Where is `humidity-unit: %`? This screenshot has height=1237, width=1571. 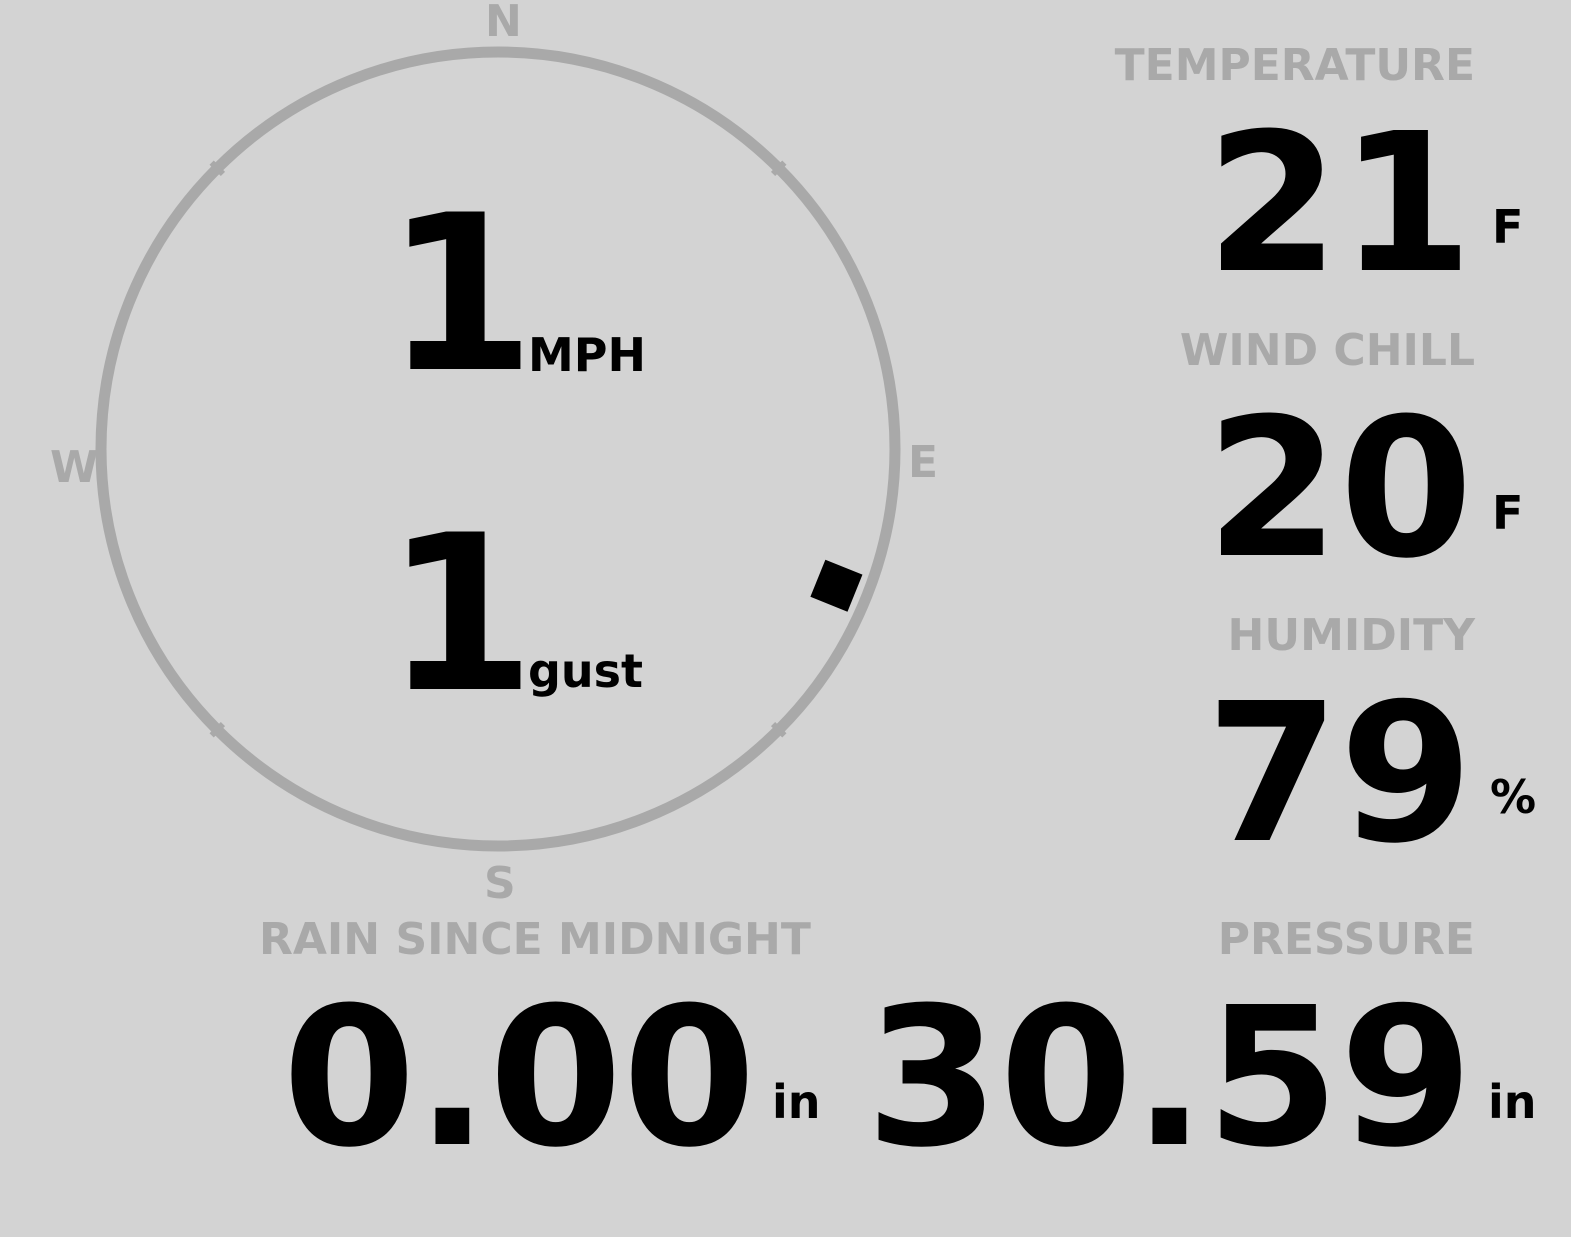 humidity-unit: % is located at coordinates (1513, 797).